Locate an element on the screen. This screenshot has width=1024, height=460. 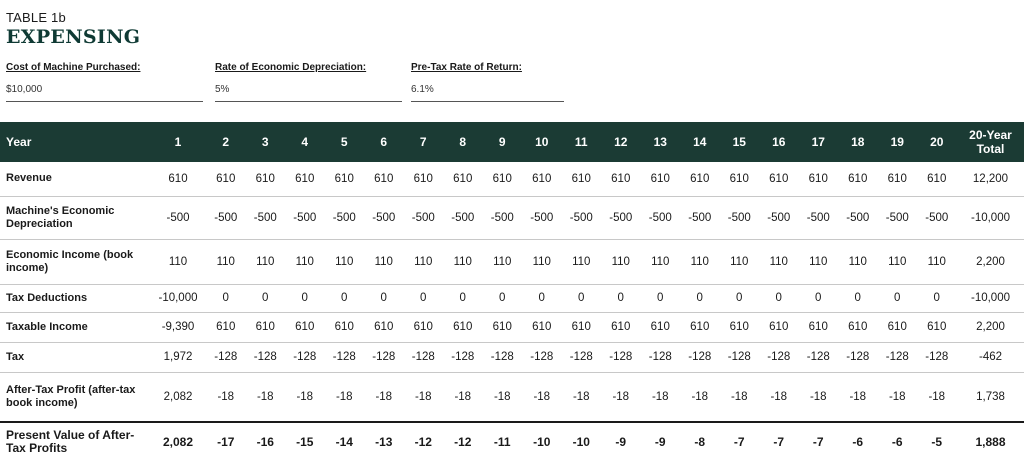
table-kicker: TABLE 1b is located at coordinates (36, 17).